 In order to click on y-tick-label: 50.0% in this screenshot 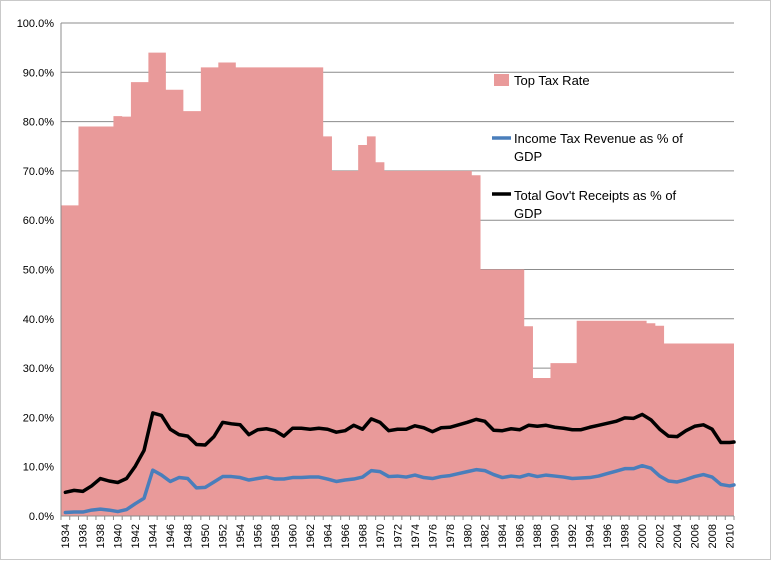, I will do `click(38, 271)`.